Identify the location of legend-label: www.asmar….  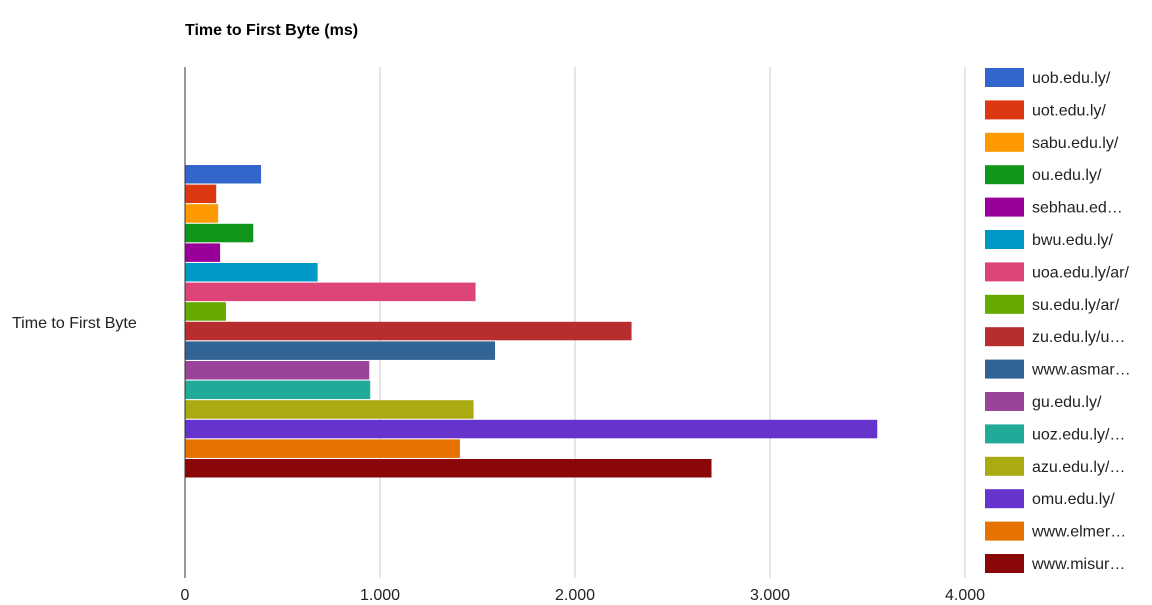
(1081, 370).